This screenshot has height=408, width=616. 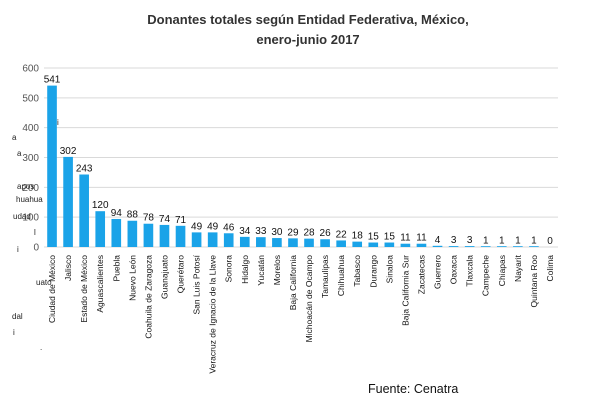 I want to click on stray-text-11: i, so click(x=14, y=332).